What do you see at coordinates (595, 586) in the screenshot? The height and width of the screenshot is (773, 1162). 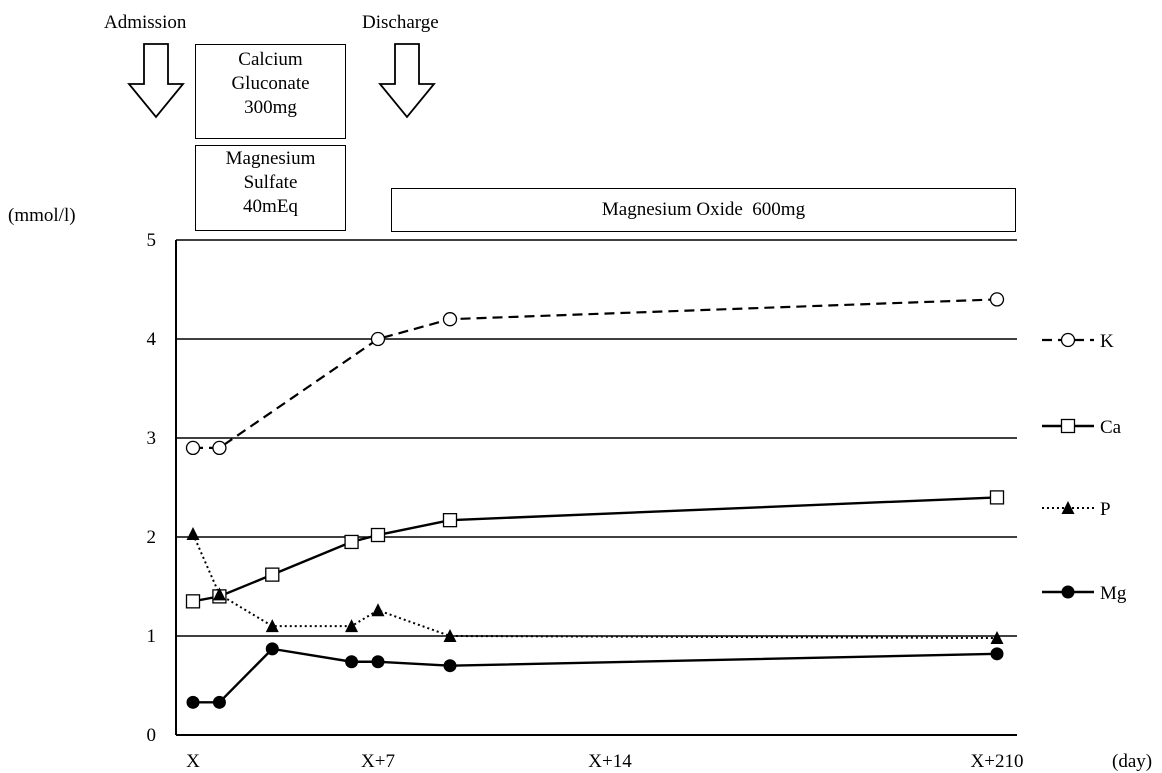 I see `series-line-p` at bounding box center [595, 586].